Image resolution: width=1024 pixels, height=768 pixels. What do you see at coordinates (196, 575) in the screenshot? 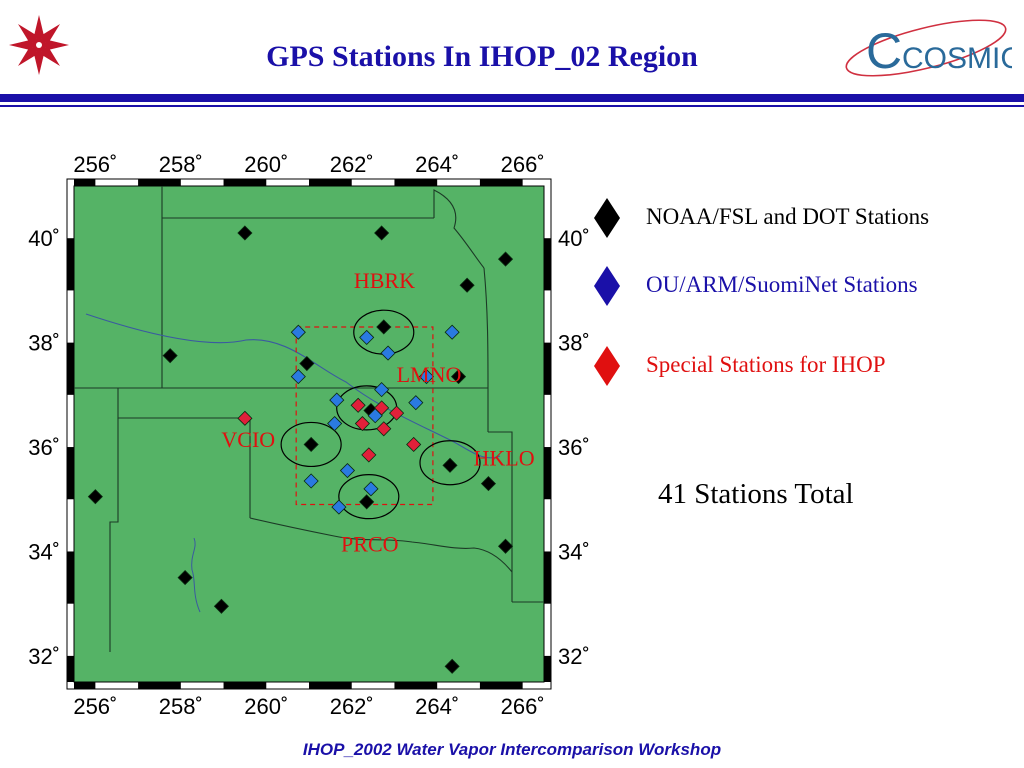
I see `rio-grande` at bounding box center [196, 575].